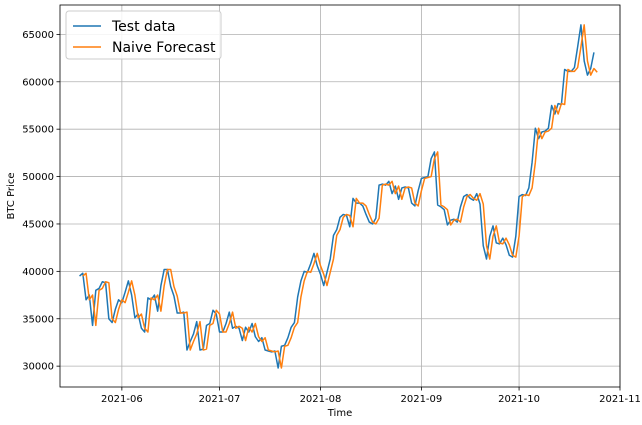 The width and height of the screenshot is (642, 425). What do you see at coordinates (38, 367) in the screenshot?
I see `y-tick-label: 30000` at bounding box center [38, 367].